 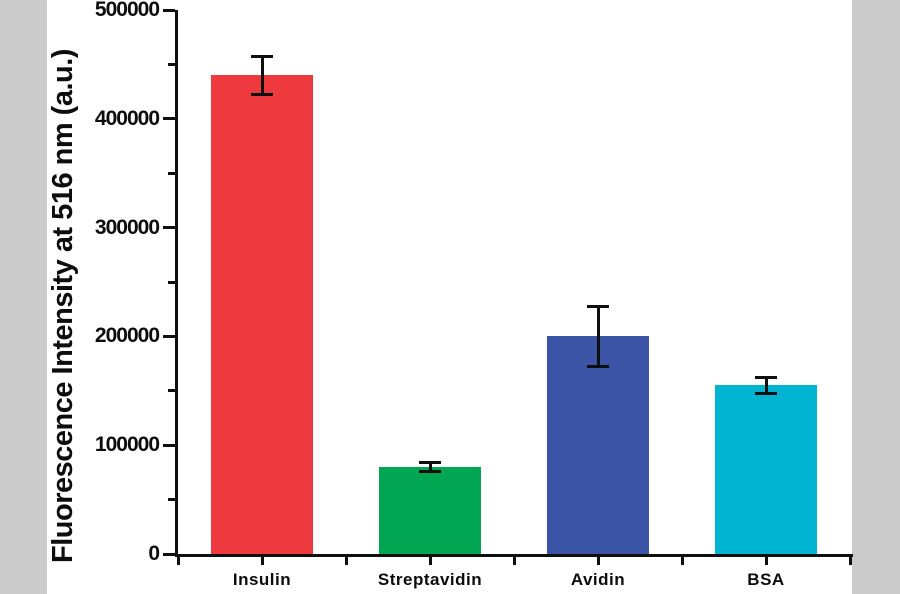 I want to click on error-bar-cap-bottom-bsa, so click(x=766, y=394).